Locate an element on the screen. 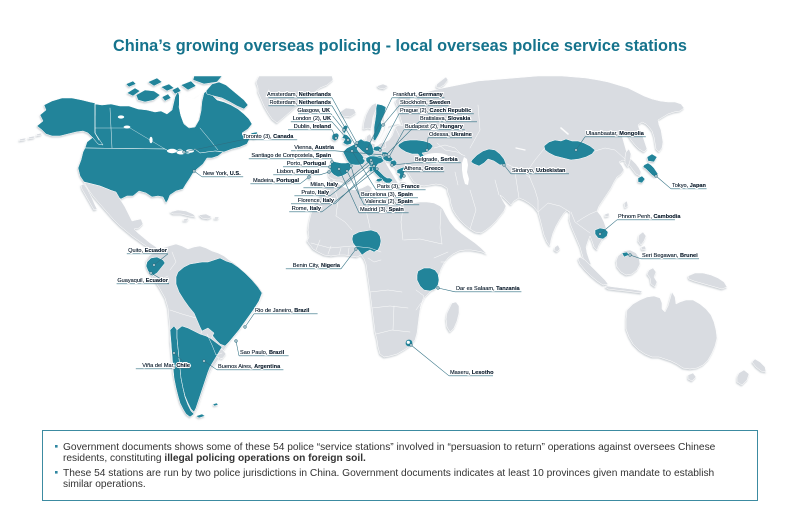  svg-text: Quito, Ecuador is located at coordinates (148, 251).